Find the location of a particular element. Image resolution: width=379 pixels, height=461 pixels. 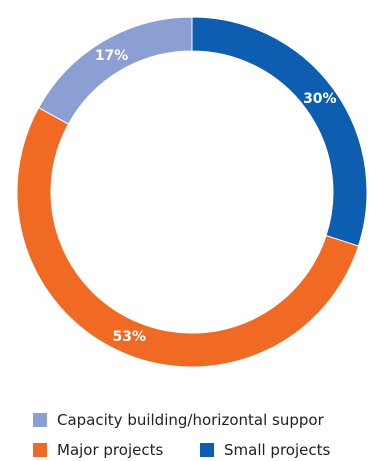

legend-item-major-projects: Major projects is located at coordinates (98, 450).